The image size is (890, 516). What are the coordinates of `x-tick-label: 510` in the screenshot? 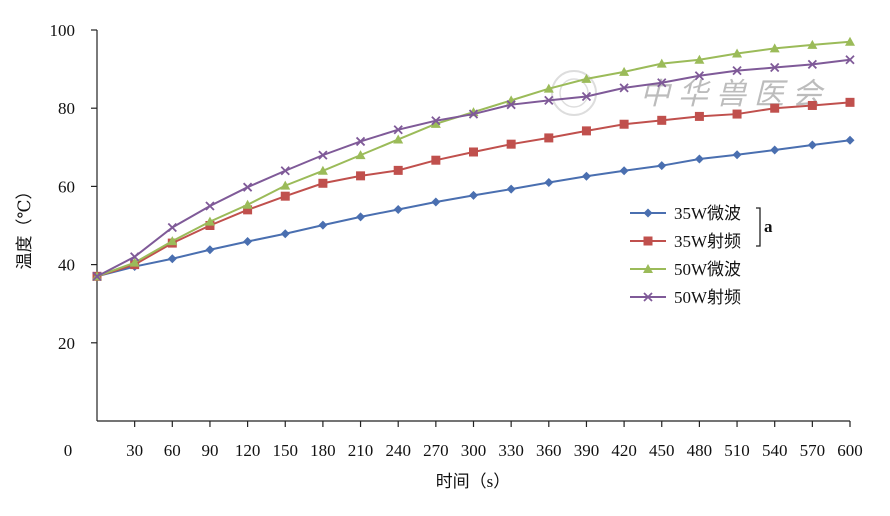 It's located at (737, 450).